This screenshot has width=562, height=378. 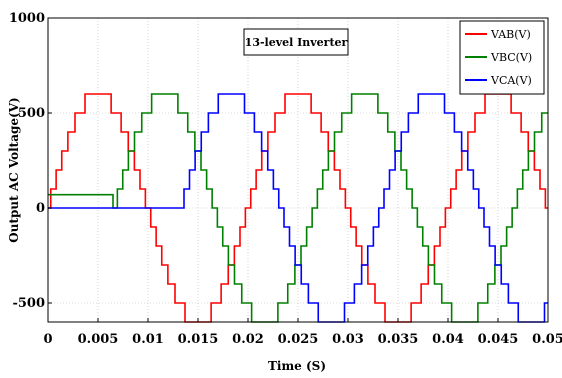 I want to click on x-tick-label: 0.03, so click(x=348, y=339).